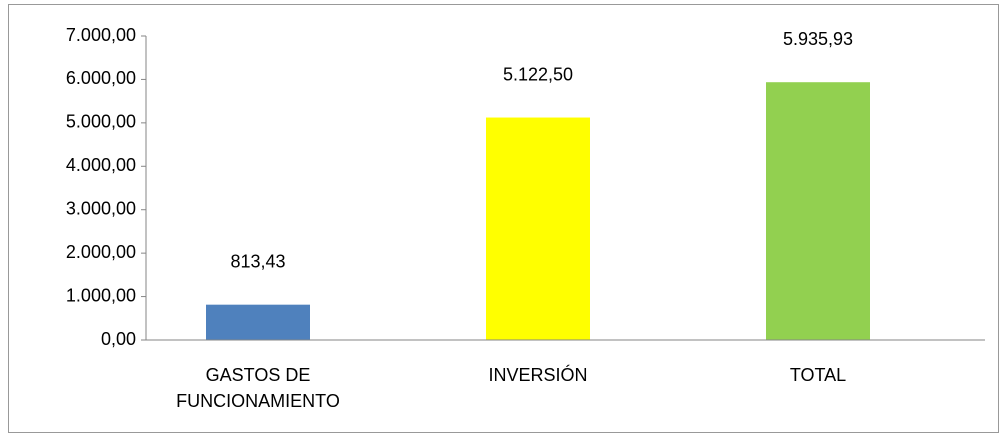 The width and height of the screenshot is (1002, 436). Describe the element at coordinates (101, 208) in the screenshot. I see `y-tick-label: 3.000,00` at that location.